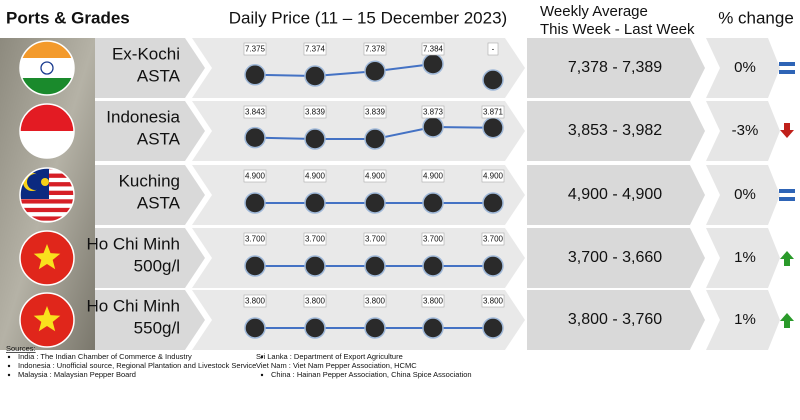 This screenshot has height=420, width=800. What do you see at coordinates (143, 116) in the screenshot?
I see `port-name: Indonesia` at bounding box center [143, 116].